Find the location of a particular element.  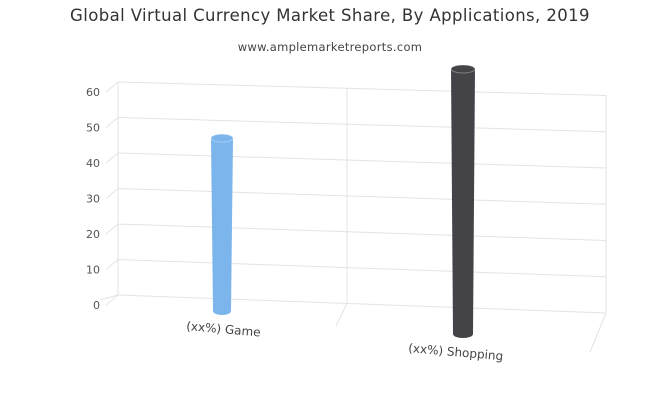

y-axis: 0 10 20 30 40 50 60 is located at coordinates (93, 199).